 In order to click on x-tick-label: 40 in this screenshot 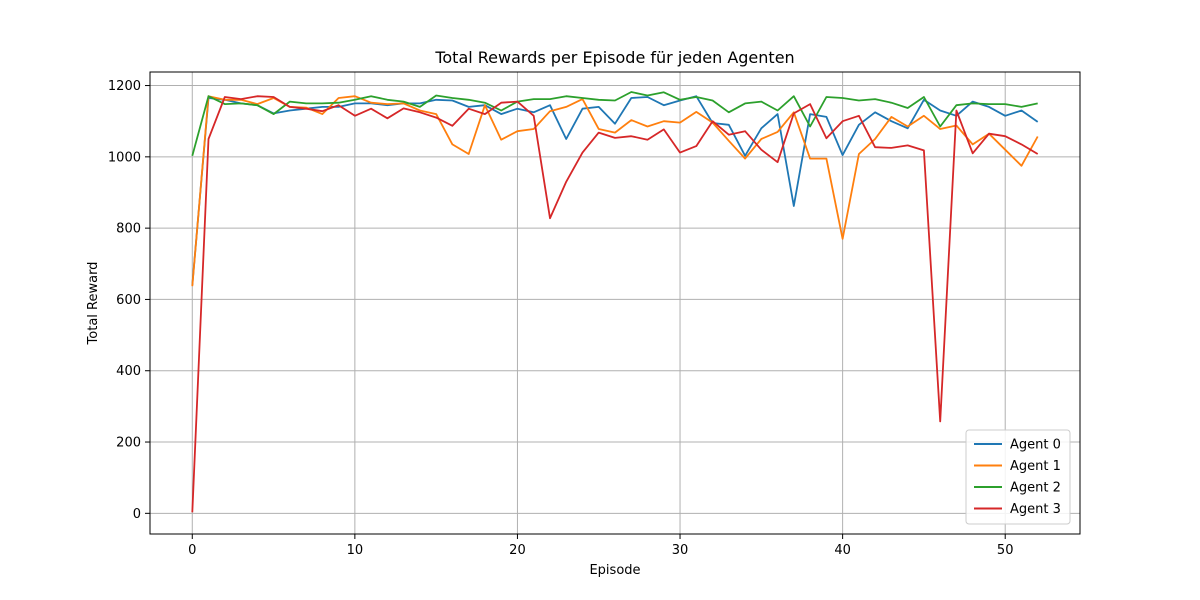, I will do `click(842, 550)`.